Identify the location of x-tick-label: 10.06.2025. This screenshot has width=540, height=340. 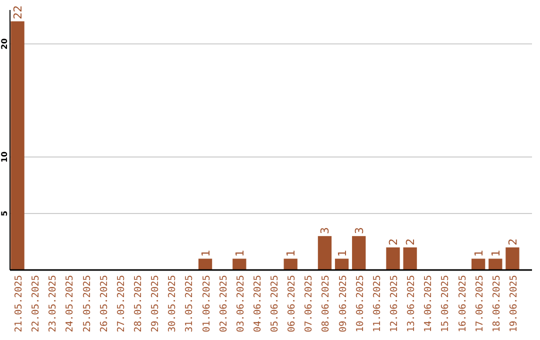
(360, 303).